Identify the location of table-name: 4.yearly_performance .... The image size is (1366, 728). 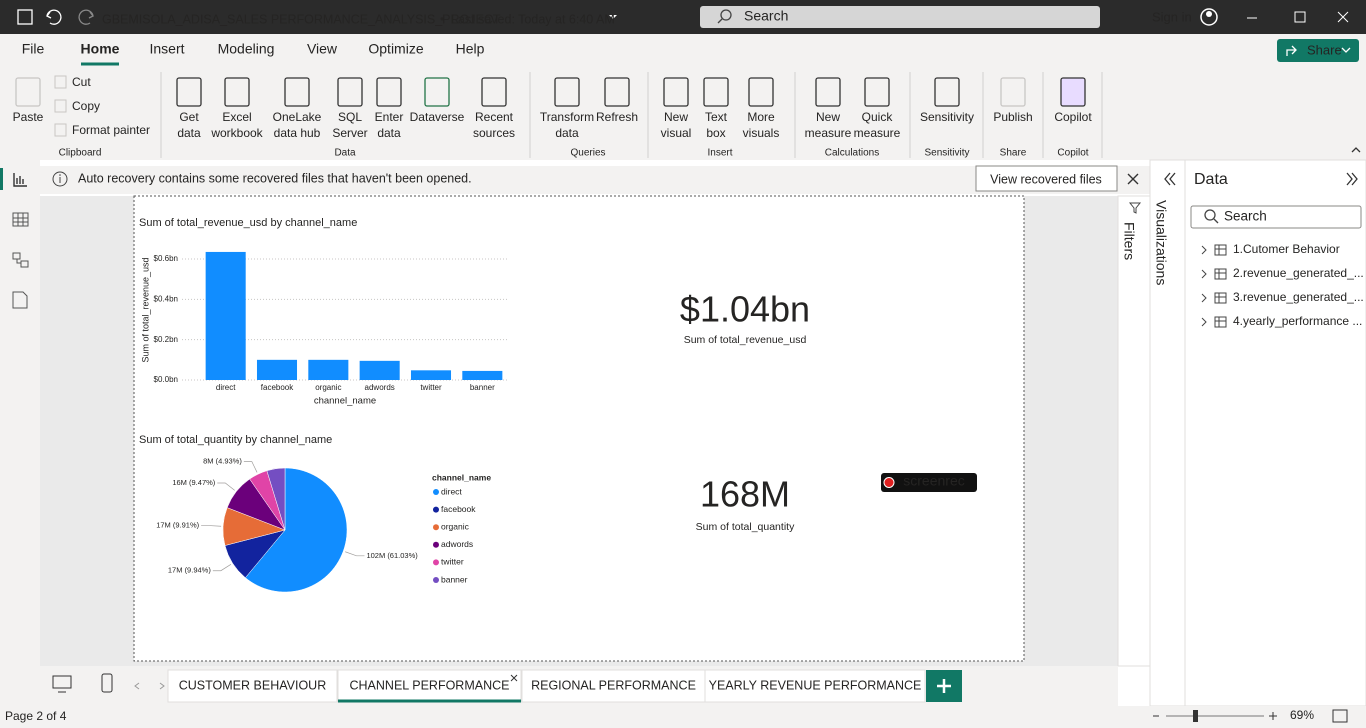
(1297, 321).